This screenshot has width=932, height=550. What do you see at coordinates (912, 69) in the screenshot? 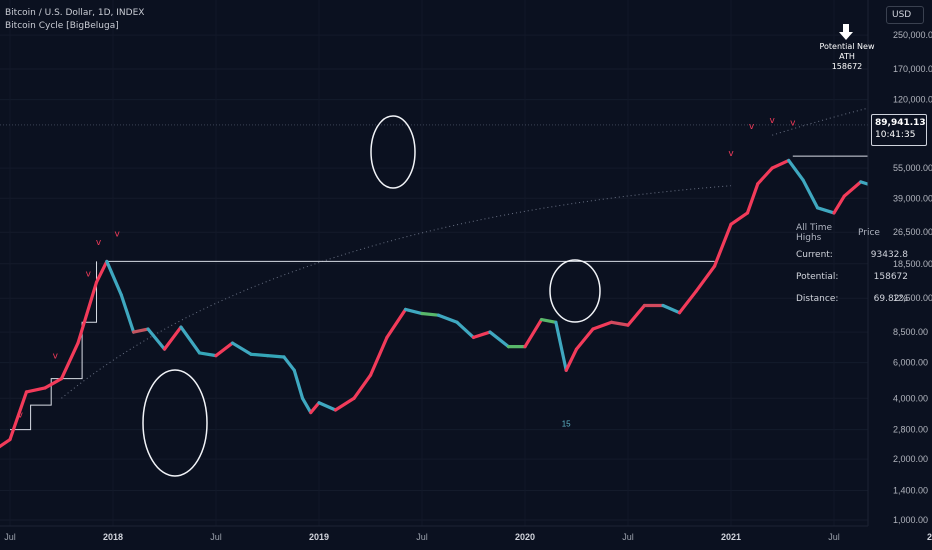
I see `y-tick-label: 170,000.00` at bounding box center [912, 69].